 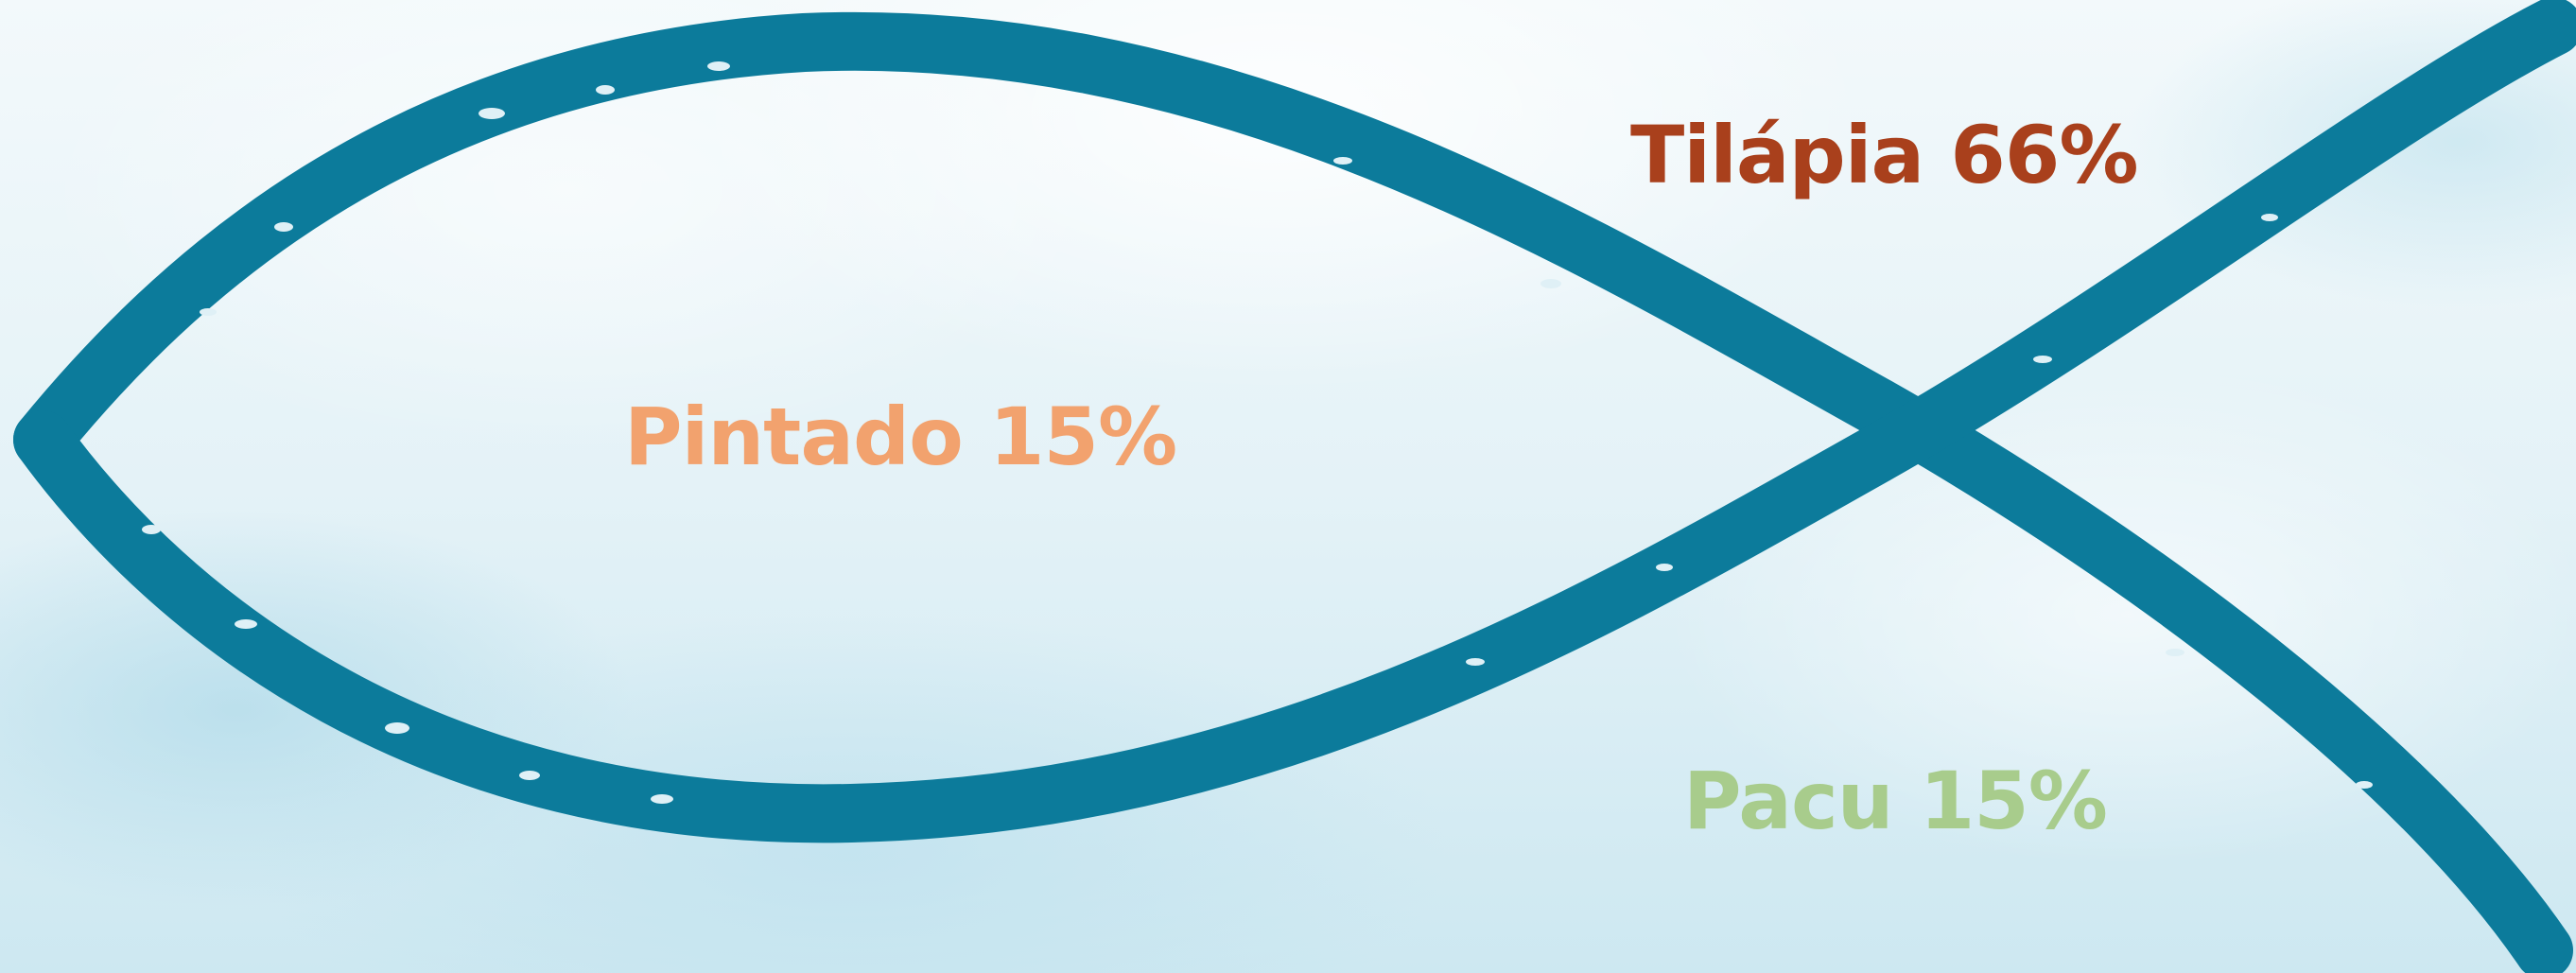 I want to click on pacu-label: Pacu 15%, so click(x=1895, y=801).